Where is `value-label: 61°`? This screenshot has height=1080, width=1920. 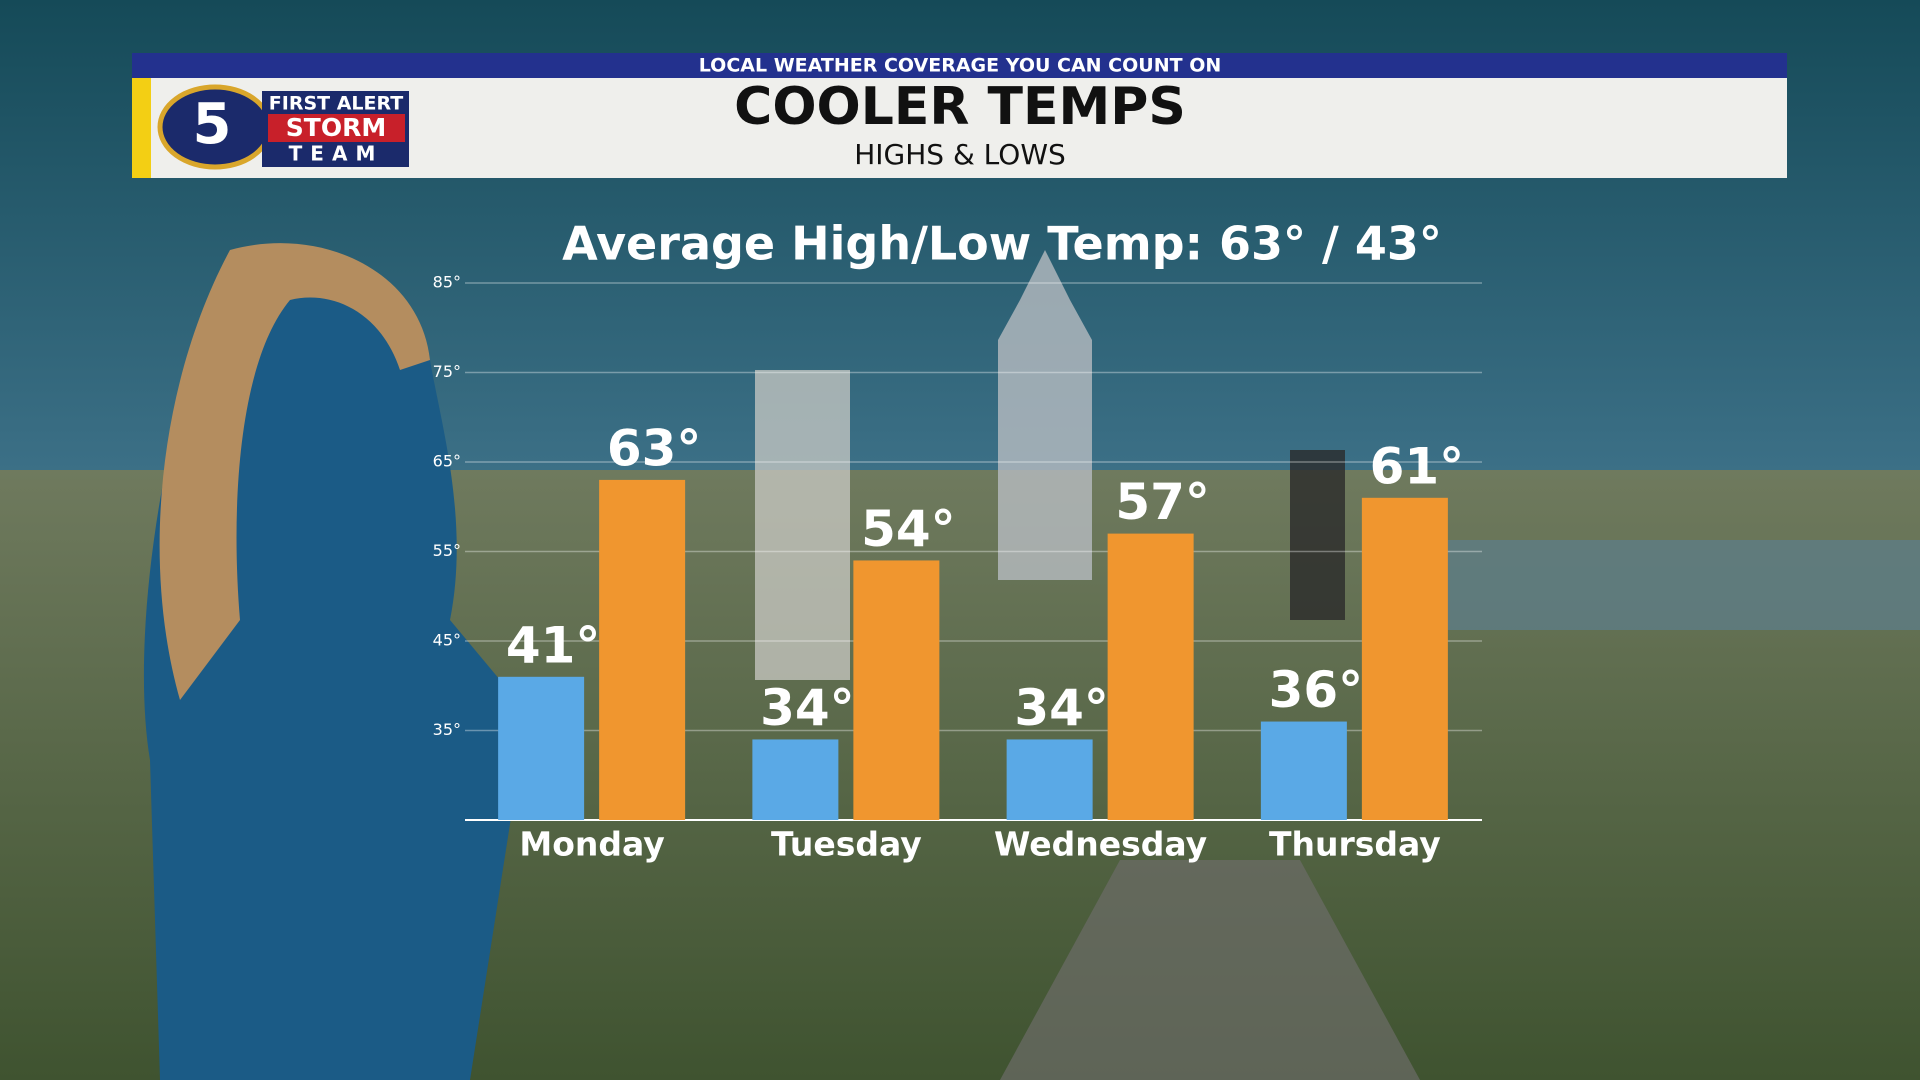 value-label: 61° is located at coordinates (1417, 466).